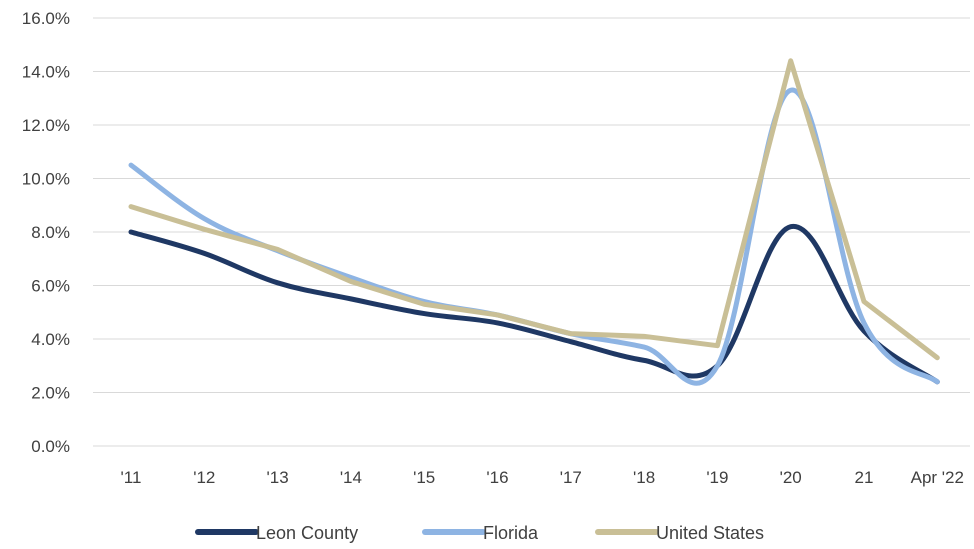  What do you see at coordinates (571, 477) in the screenshot?
I see `x-tick-label: '17` at bounding box center [571, 477].